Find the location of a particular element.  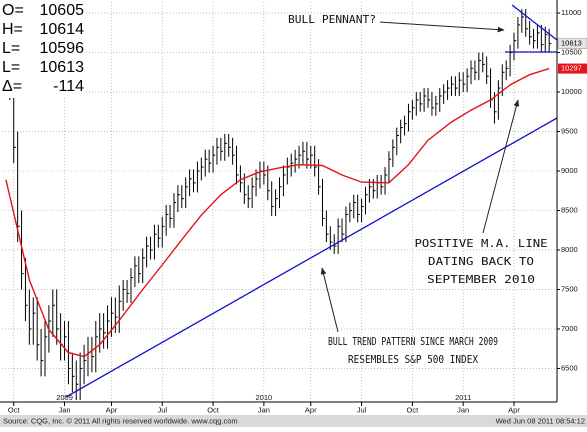

y-tick-label: 10500 is located at coordinates (571, 52).